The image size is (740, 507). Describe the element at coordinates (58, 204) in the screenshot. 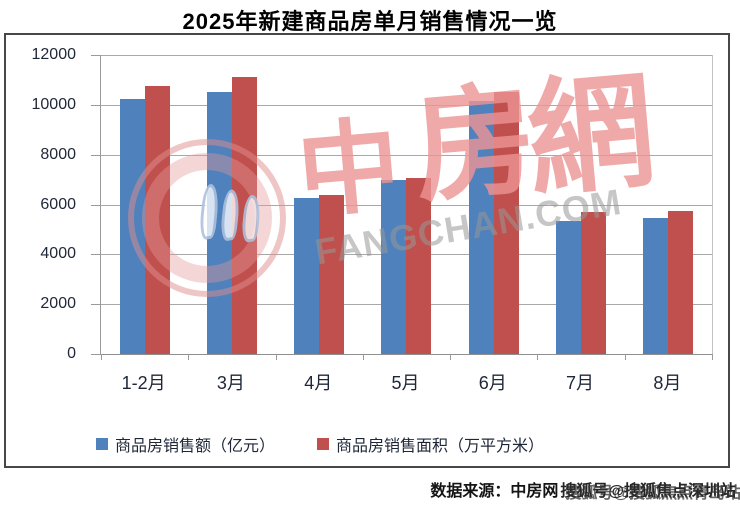

I see `y-axis-label: 6000` at that location.